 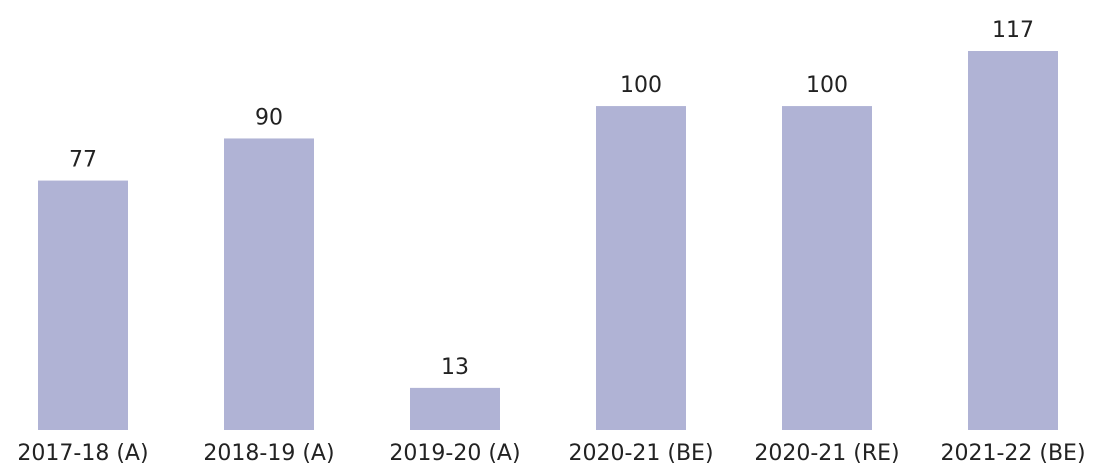 I want to click on data-label: 90, so click(x=269, y=117).